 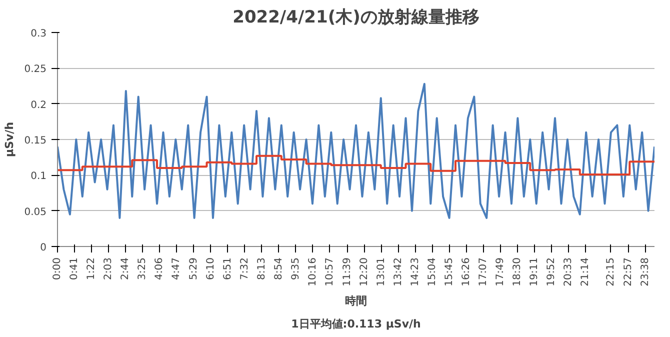 What do you see at coordinates (449, 271) in the screenshot?
I see `x-tick-label: 15:45` at bounding box center [449, 271].